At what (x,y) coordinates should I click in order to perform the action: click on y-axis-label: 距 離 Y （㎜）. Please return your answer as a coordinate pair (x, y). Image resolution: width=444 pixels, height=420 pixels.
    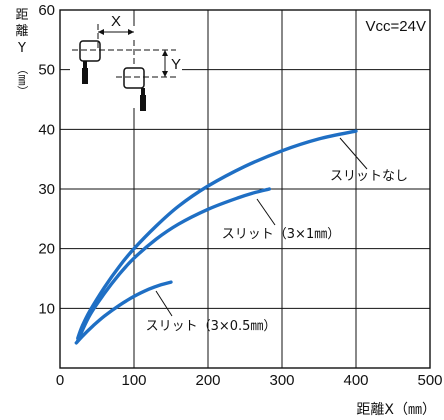
    Looking at the image, I should click on (22, 52).